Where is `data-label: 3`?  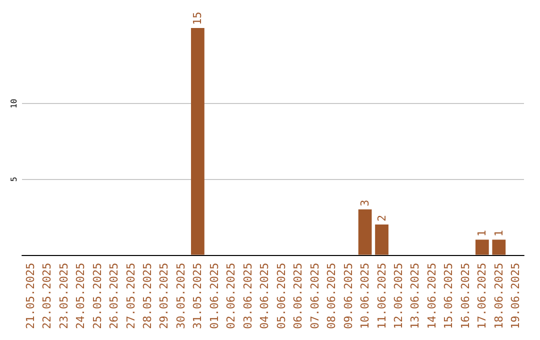 data-label: 3 is located at coordinates (365, 203).